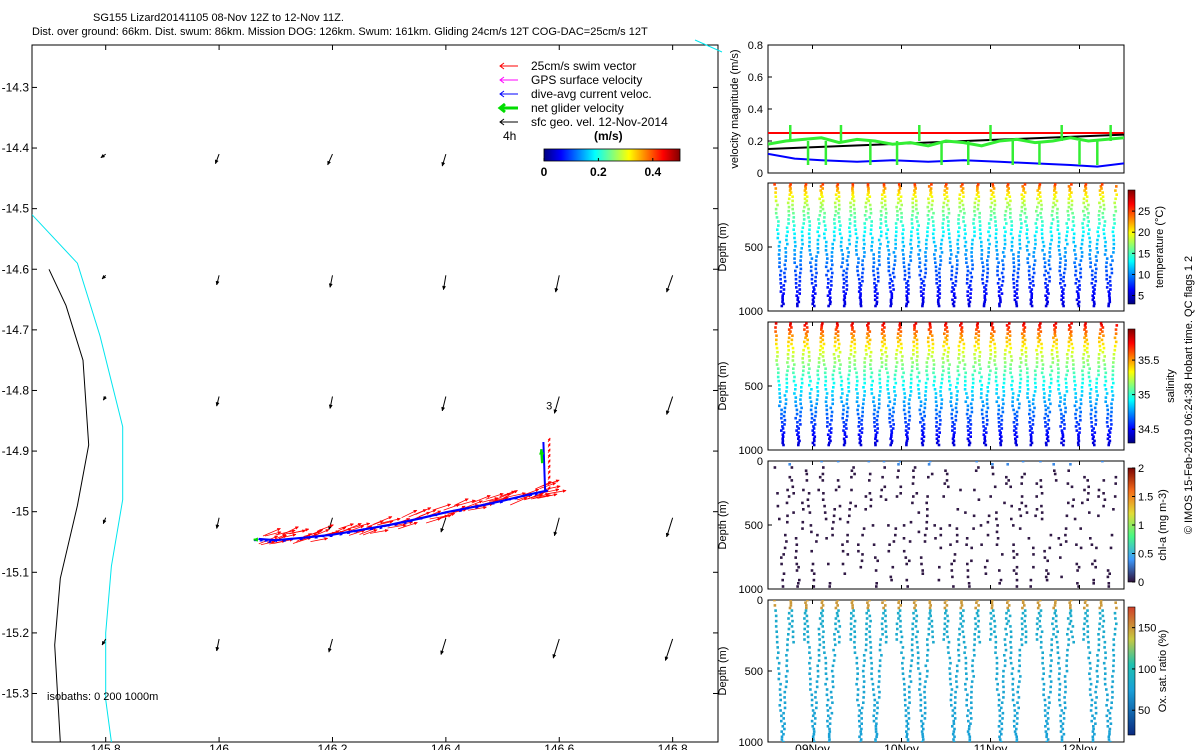 Image resolution: width=1200 pixels, height=750 pixels. What do you see at coordinates (104, 642) in the screenshot?
I see `sfc-vector` at bounding box center [104, 642].